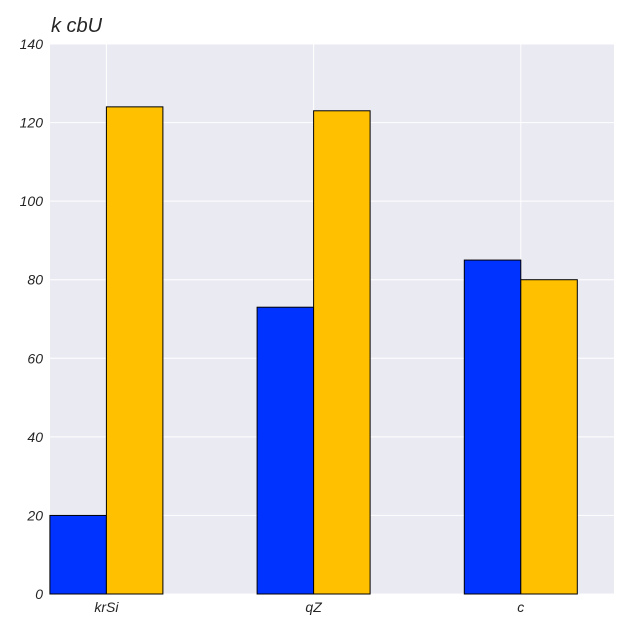 The height and width of the screenshot is (632, 632). What do you see at coordinates (78, 554) in the screenshot?
I see `bar-series-1-krSi` at bounding box center [78, 554].